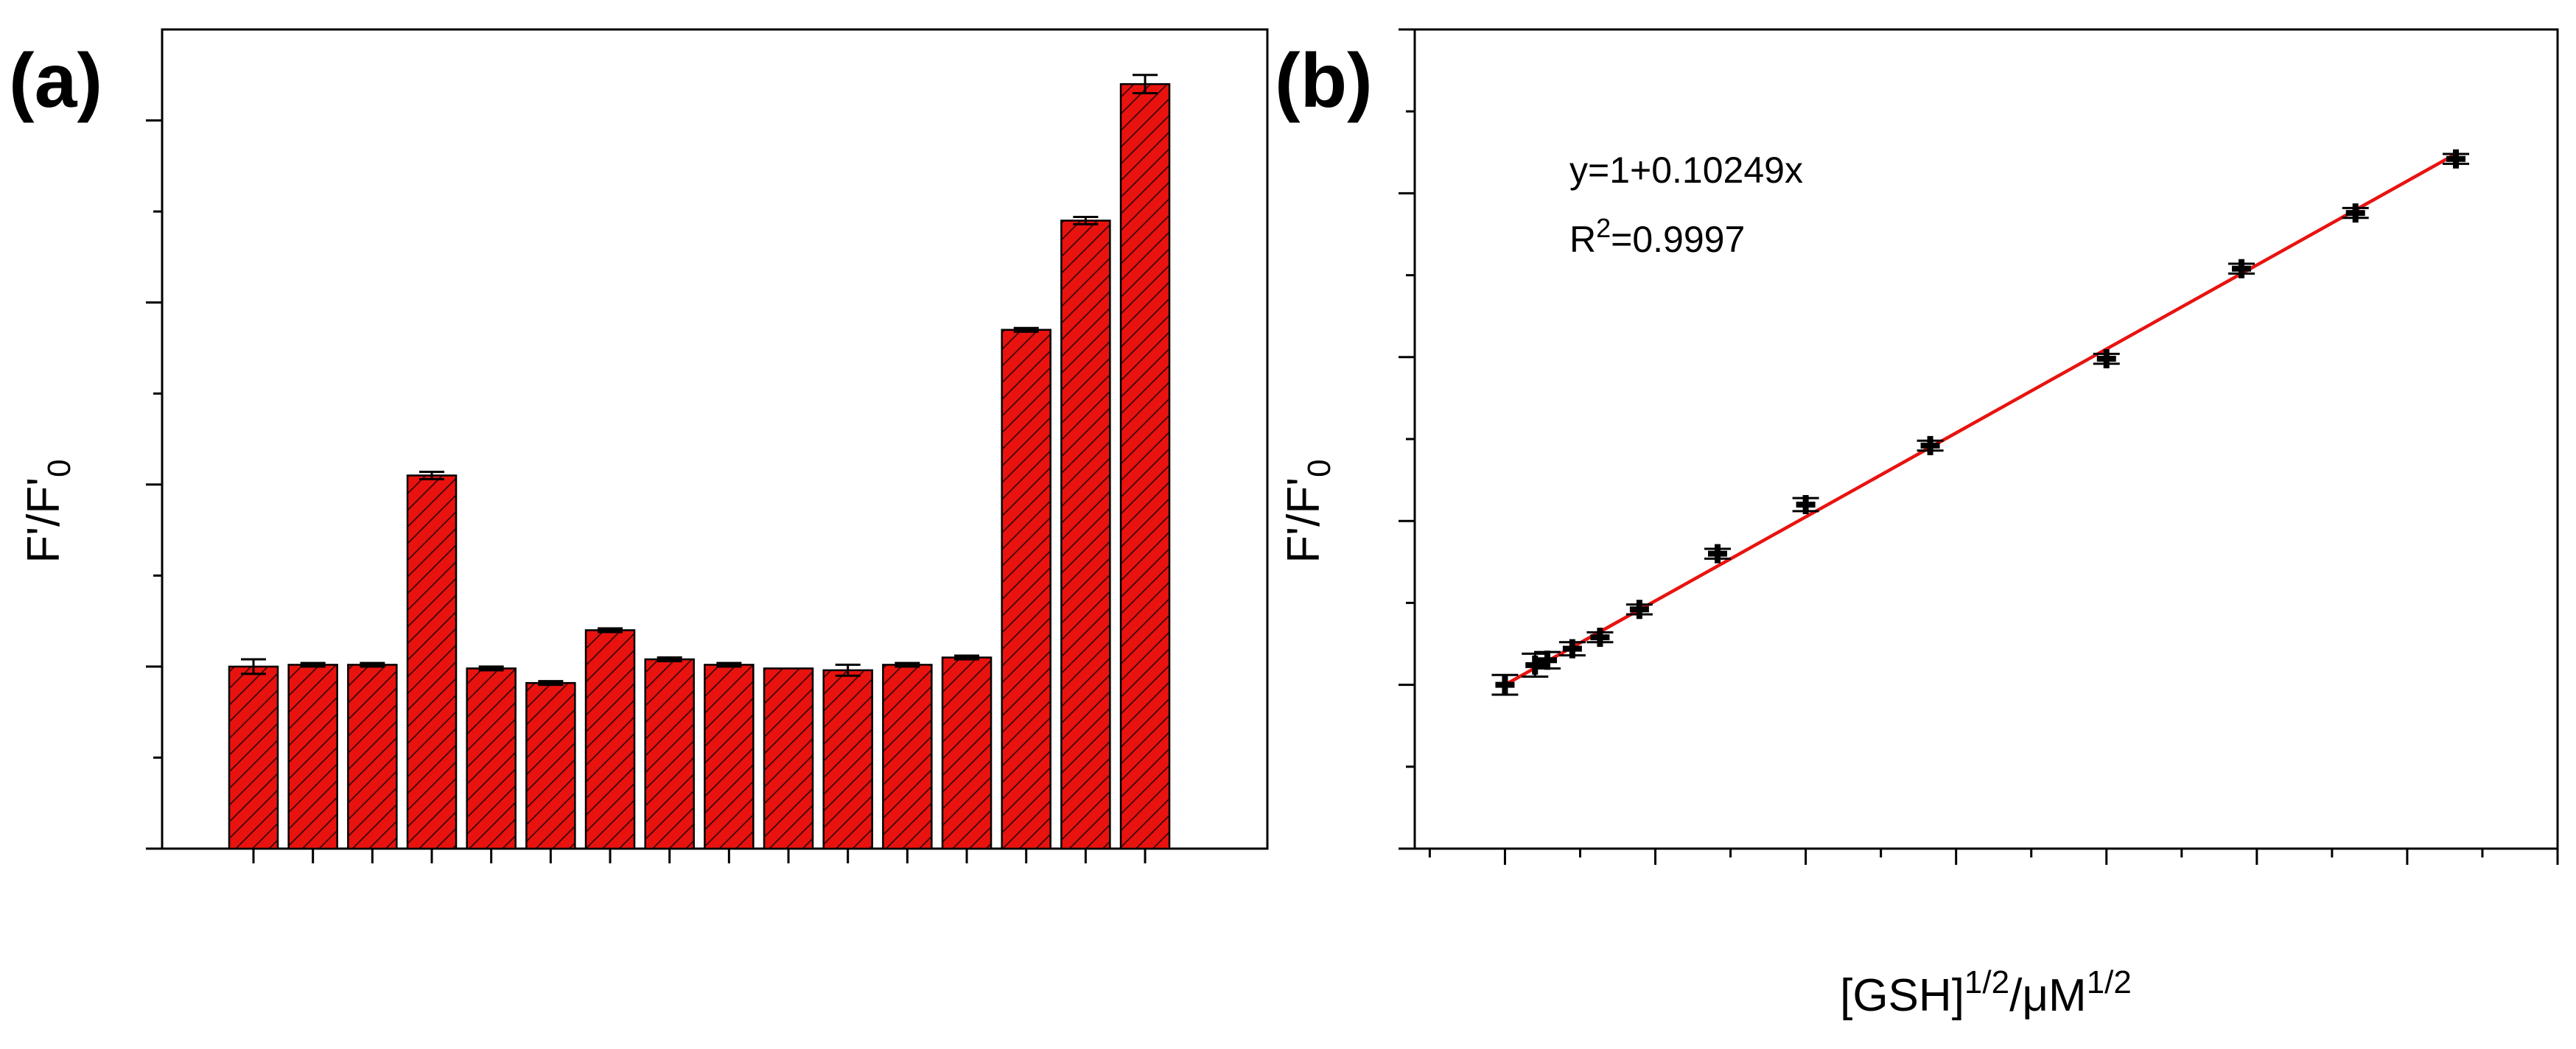 Image resolution: width=2576 pixels, height=1049 pixels. Describe the element at coordinates (55, 81) in the screenshot. I see `panel-a-label: (a)` at that location.